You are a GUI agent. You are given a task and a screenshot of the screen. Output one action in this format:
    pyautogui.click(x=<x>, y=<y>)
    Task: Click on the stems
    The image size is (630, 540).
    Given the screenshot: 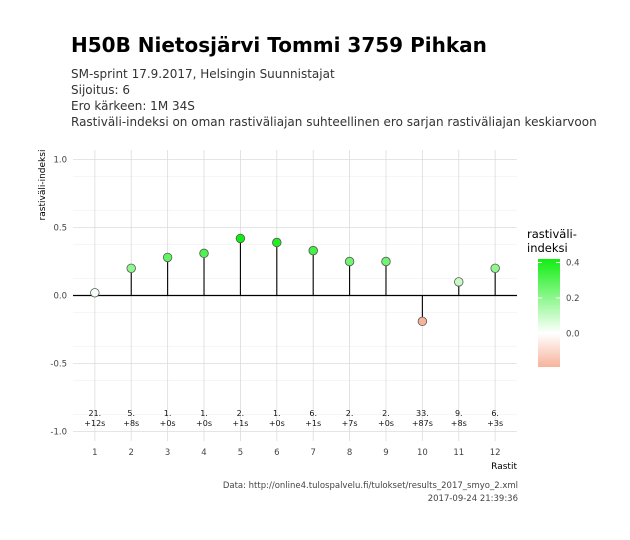 What is the action you would take?
    pyautogui.click(x=295, y=280)
    